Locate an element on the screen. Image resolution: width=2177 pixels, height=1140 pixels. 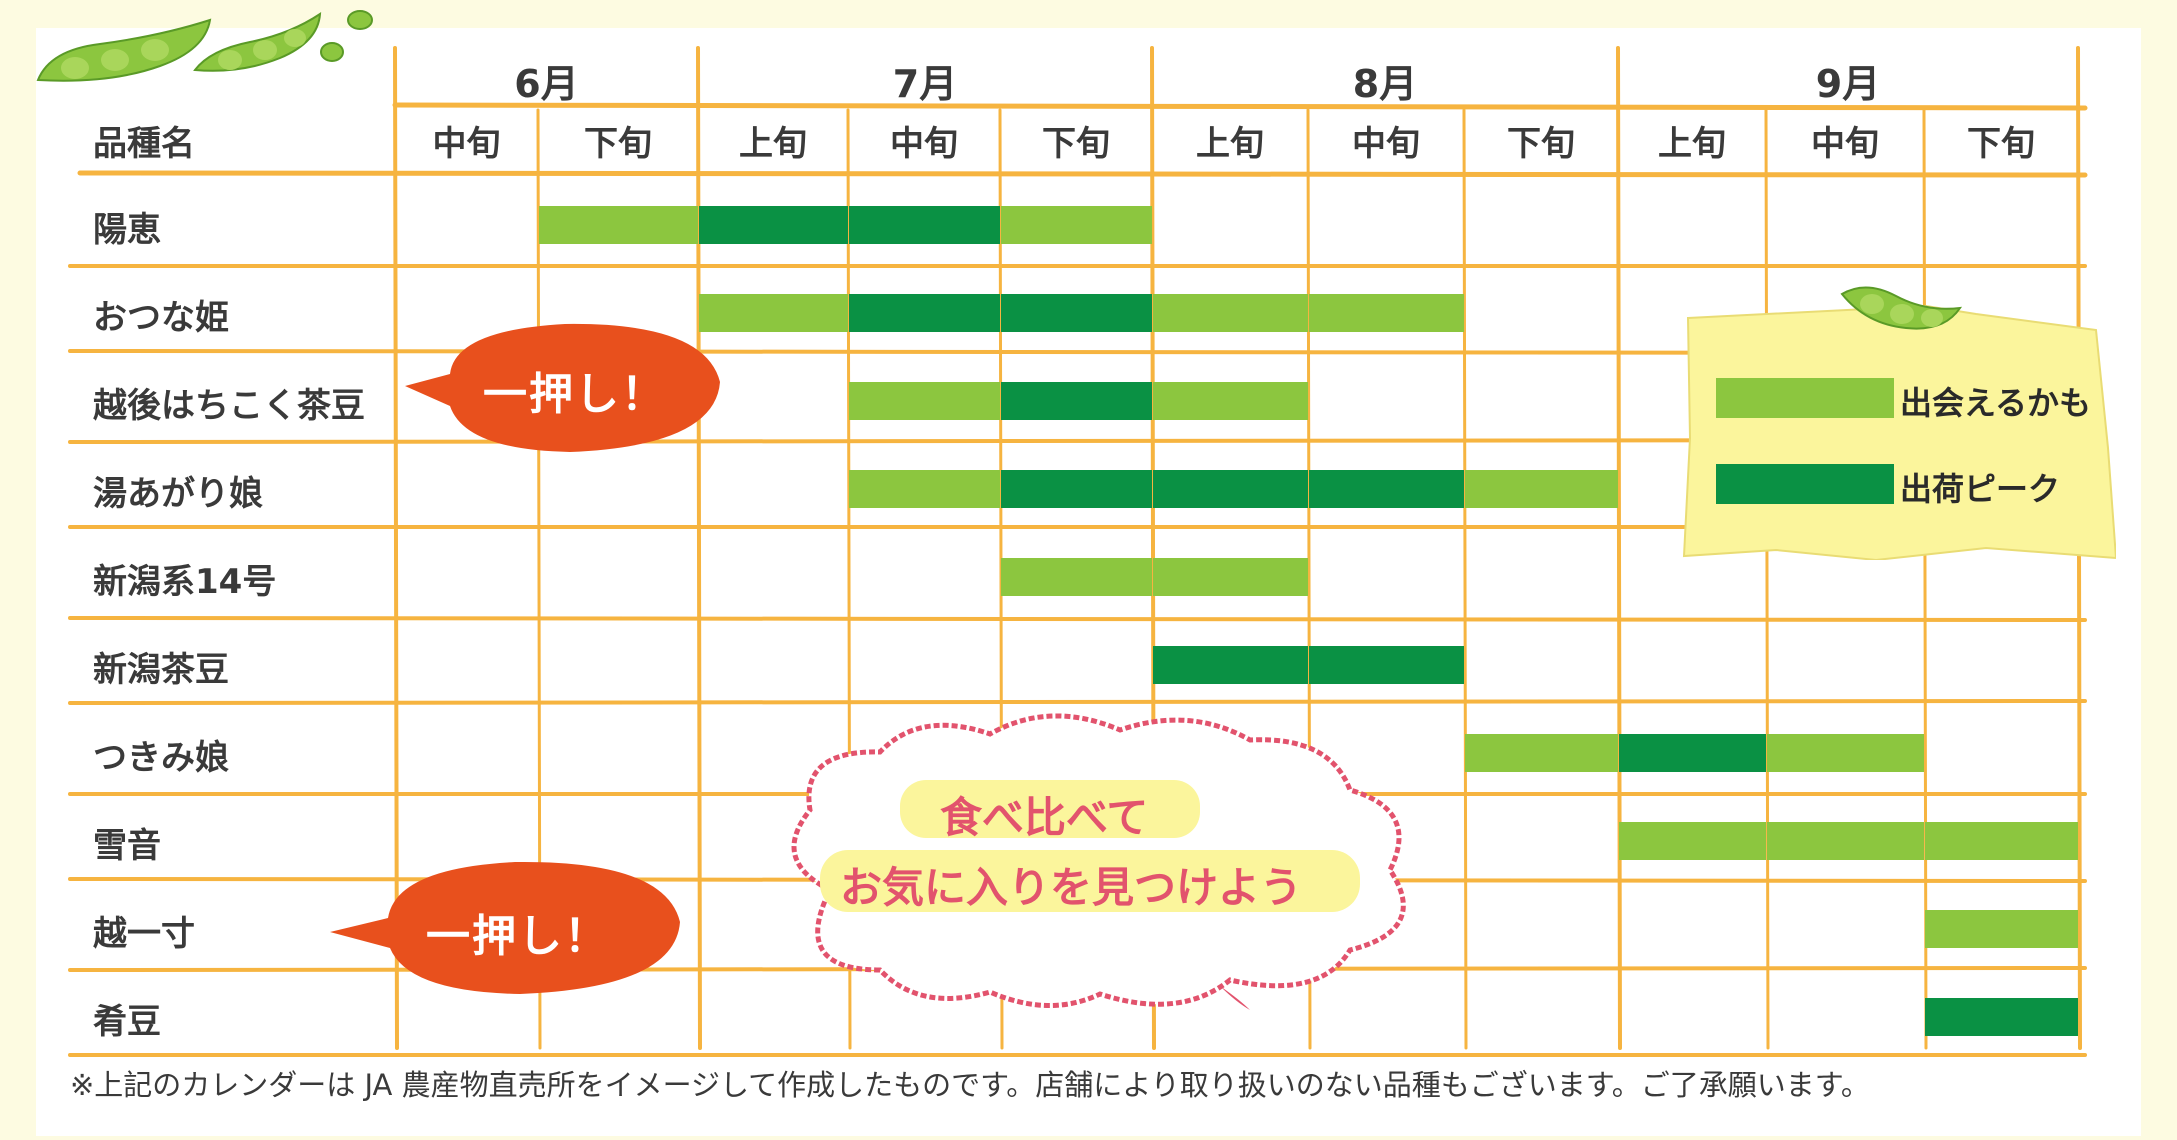
recommend-bubble-2: 一押し！ is located at coordinates (510, 925).